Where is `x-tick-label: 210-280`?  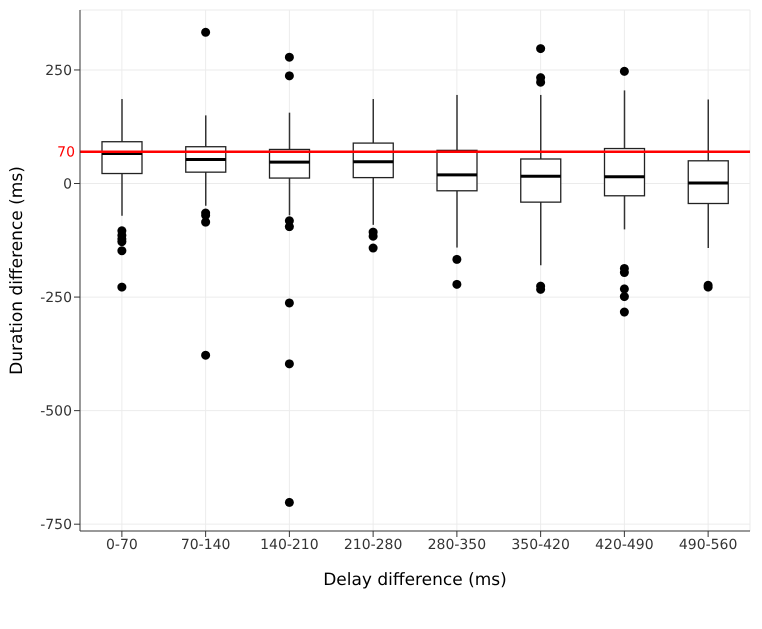 x-tick-label: 210-280 is located at coordinates (373, 544).